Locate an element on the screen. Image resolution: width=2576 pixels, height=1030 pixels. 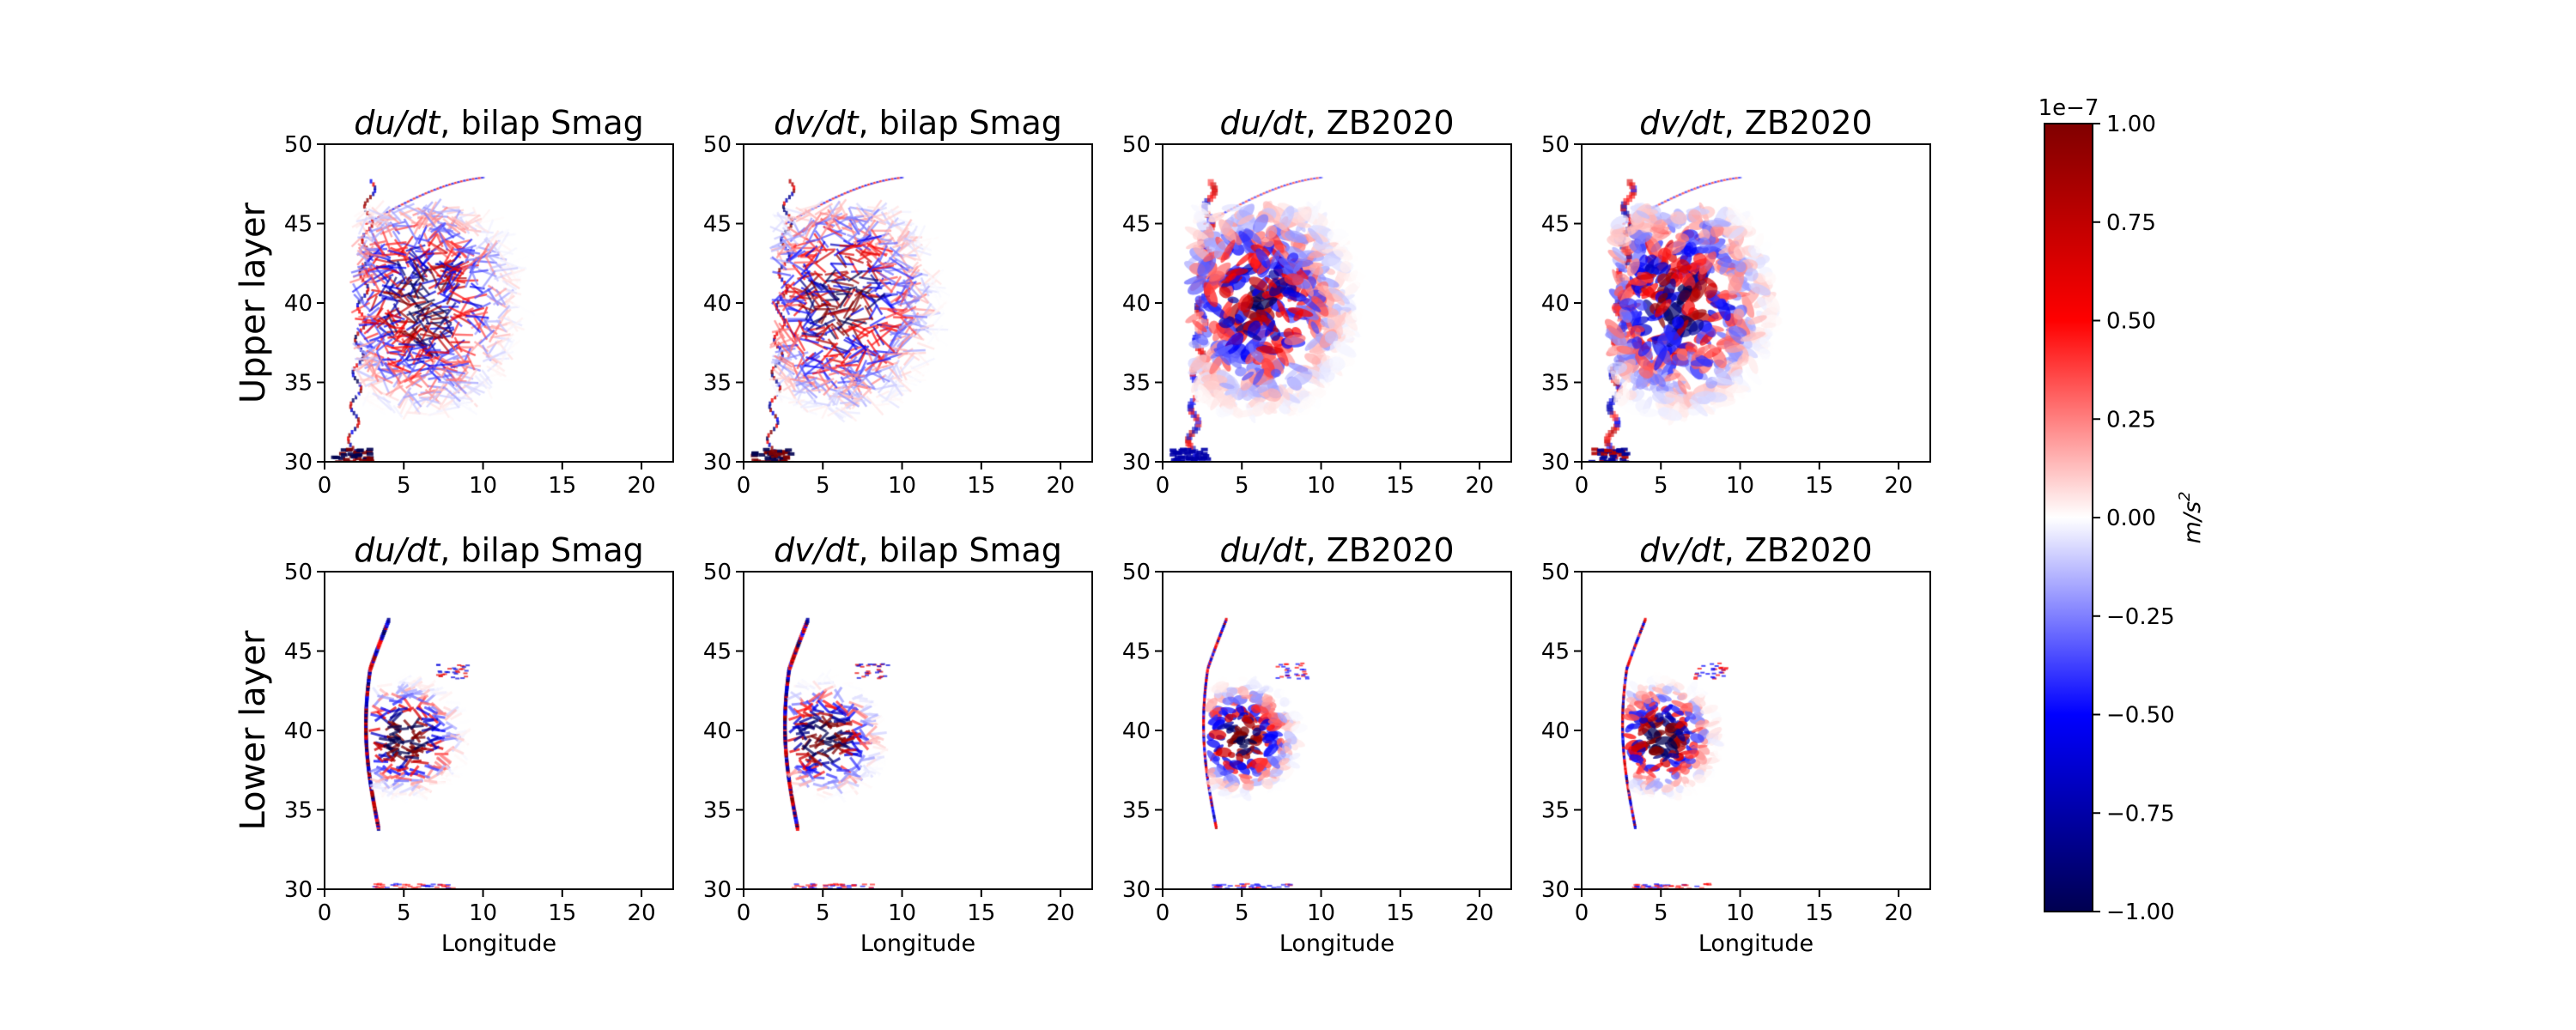
heatmap-field-p01 is located at coordinates (918, 303).